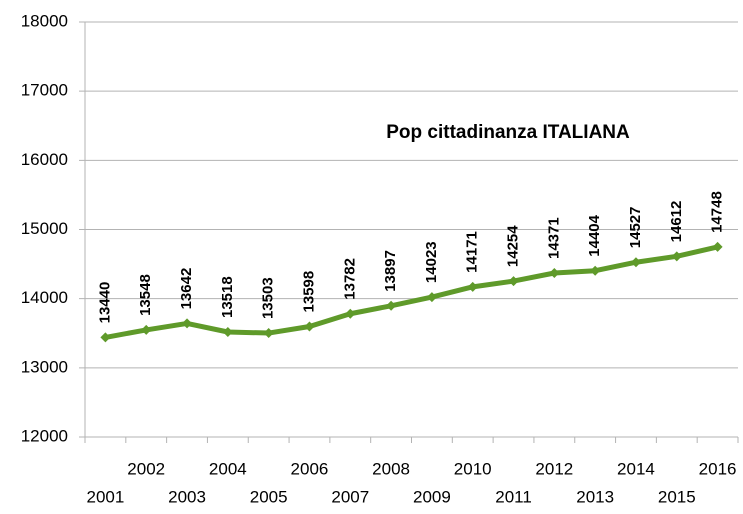  Describe the element at coordinates (350, 496) in the screenshot. I see `x-tick-label: 2007` at that location.